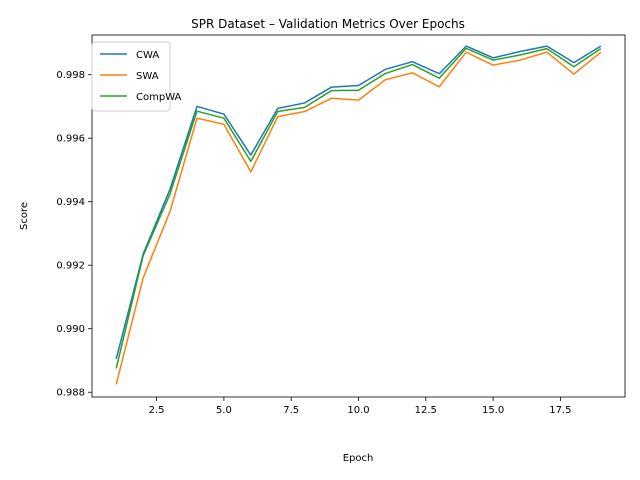  I want to click on y-axis-ticks: 0.988 0.990 0.992 0.994 0.996 0.998, so click(74, 234).